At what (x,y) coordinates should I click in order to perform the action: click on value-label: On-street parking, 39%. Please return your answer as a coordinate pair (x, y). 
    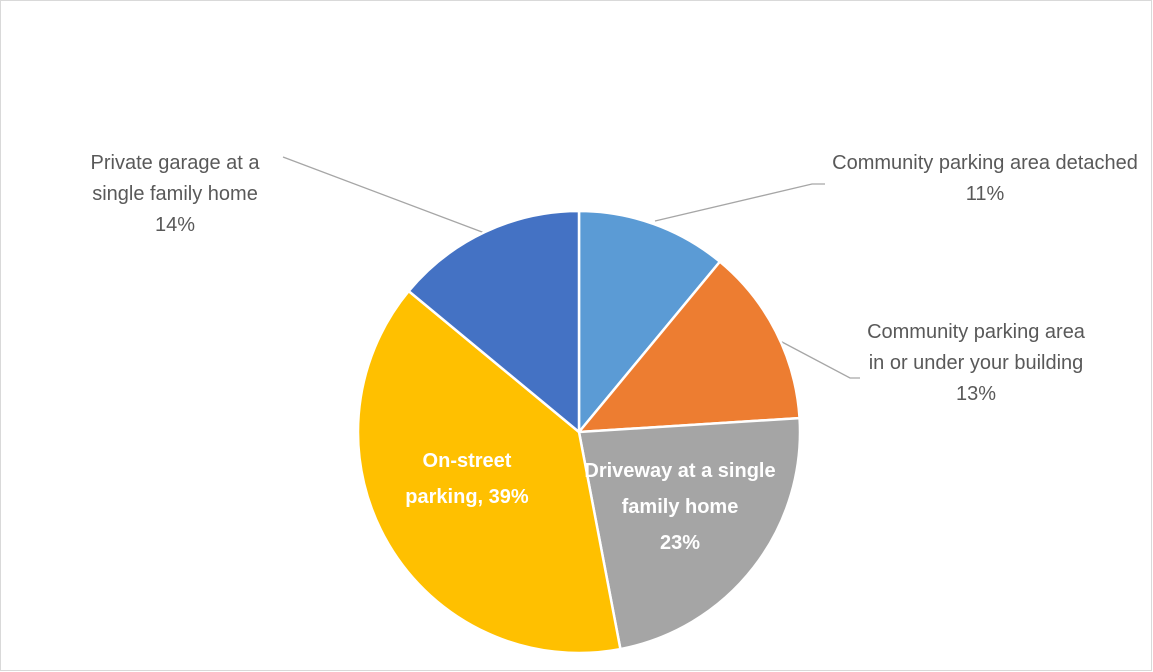
    Looking at the image, I should click on (467, 479).